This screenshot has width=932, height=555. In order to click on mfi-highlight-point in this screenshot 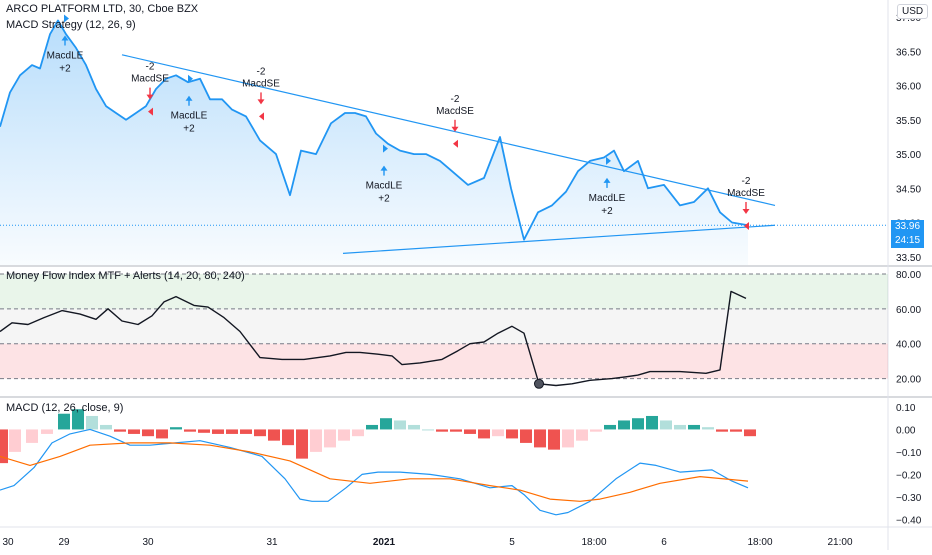, I will do `click(539, 383)`.